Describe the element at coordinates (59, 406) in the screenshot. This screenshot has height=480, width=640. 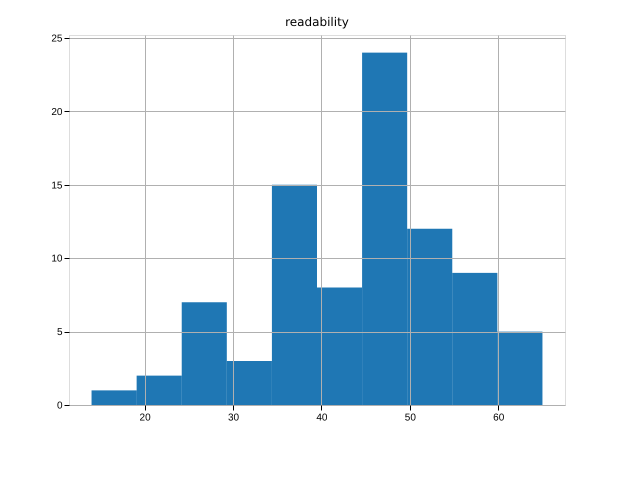
I see `y-tick-label: 0` at that location.